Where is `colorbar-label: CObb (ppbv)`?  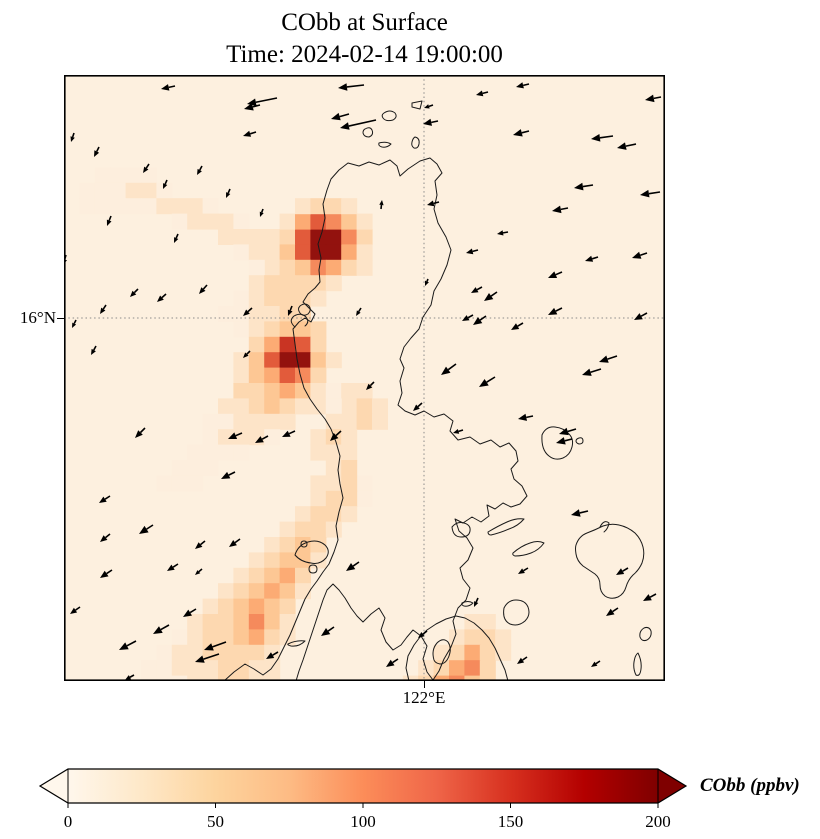
colorbar-label: CObb (ppbv) is located at coordinates (750, 786).